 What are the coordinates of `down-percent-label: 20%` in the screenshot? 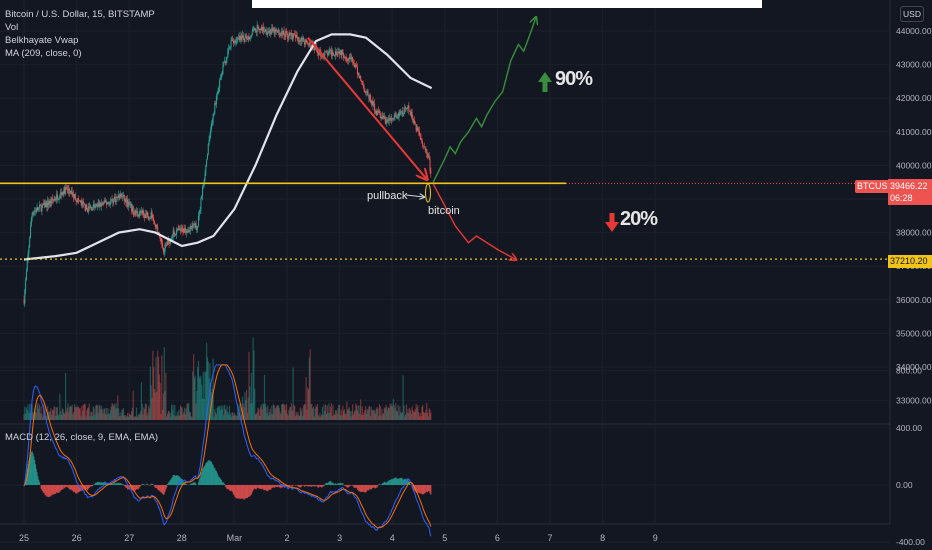 It's located at (639, 219).